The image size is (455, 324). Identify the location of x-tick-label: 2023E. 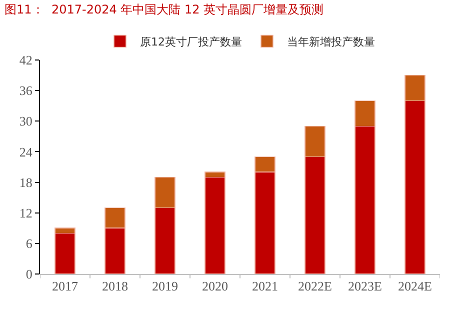
(365, 286).